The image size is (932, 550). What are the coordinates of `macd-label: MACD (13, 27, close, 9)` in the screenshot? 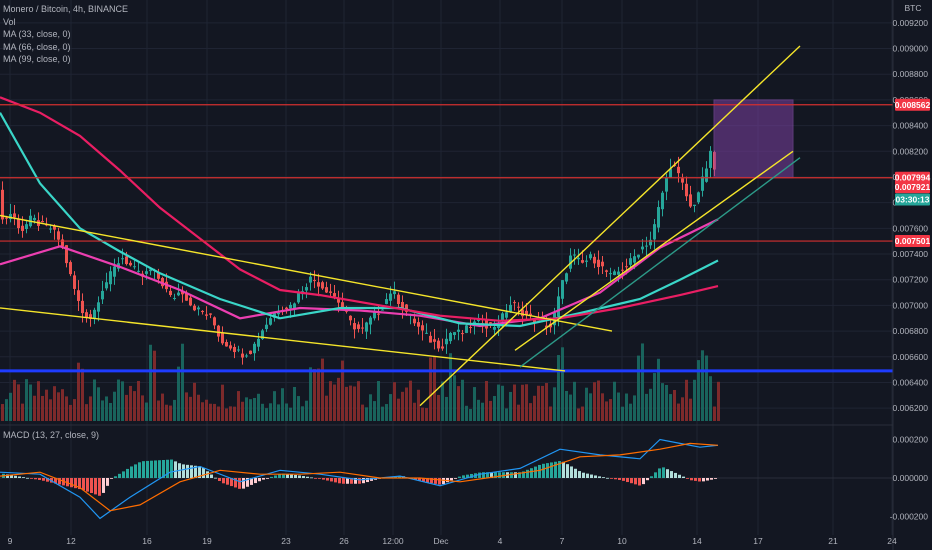 It's located at (51, 435).